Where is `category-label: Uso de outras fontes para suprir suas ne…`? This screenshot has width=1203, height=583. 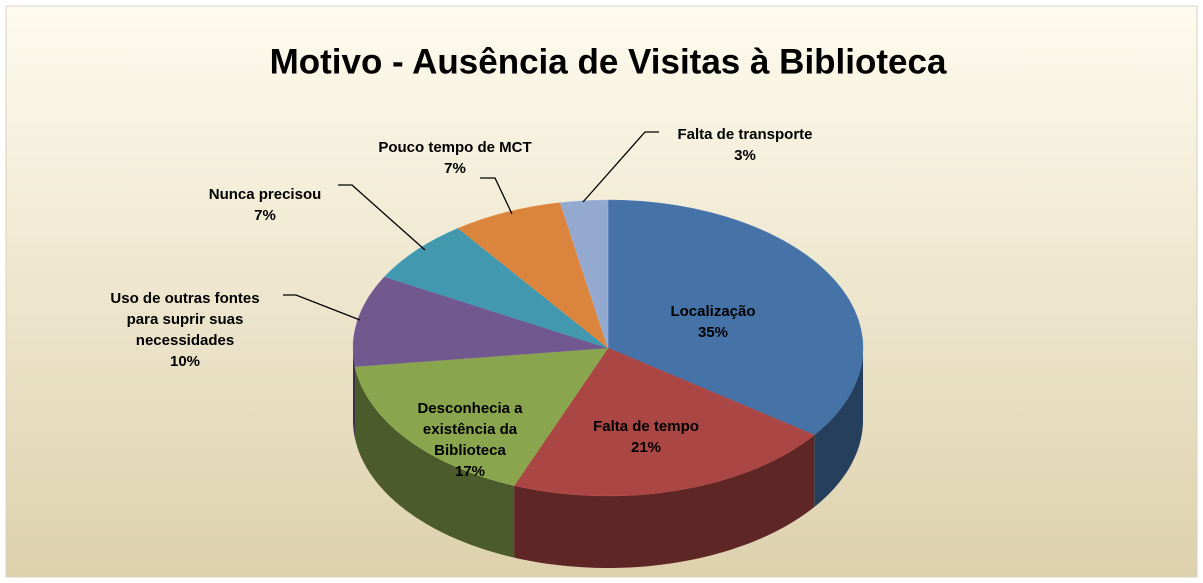
category-label: Uso de outras fontes para suprir suas ne… is located at coordinates (185, 319).